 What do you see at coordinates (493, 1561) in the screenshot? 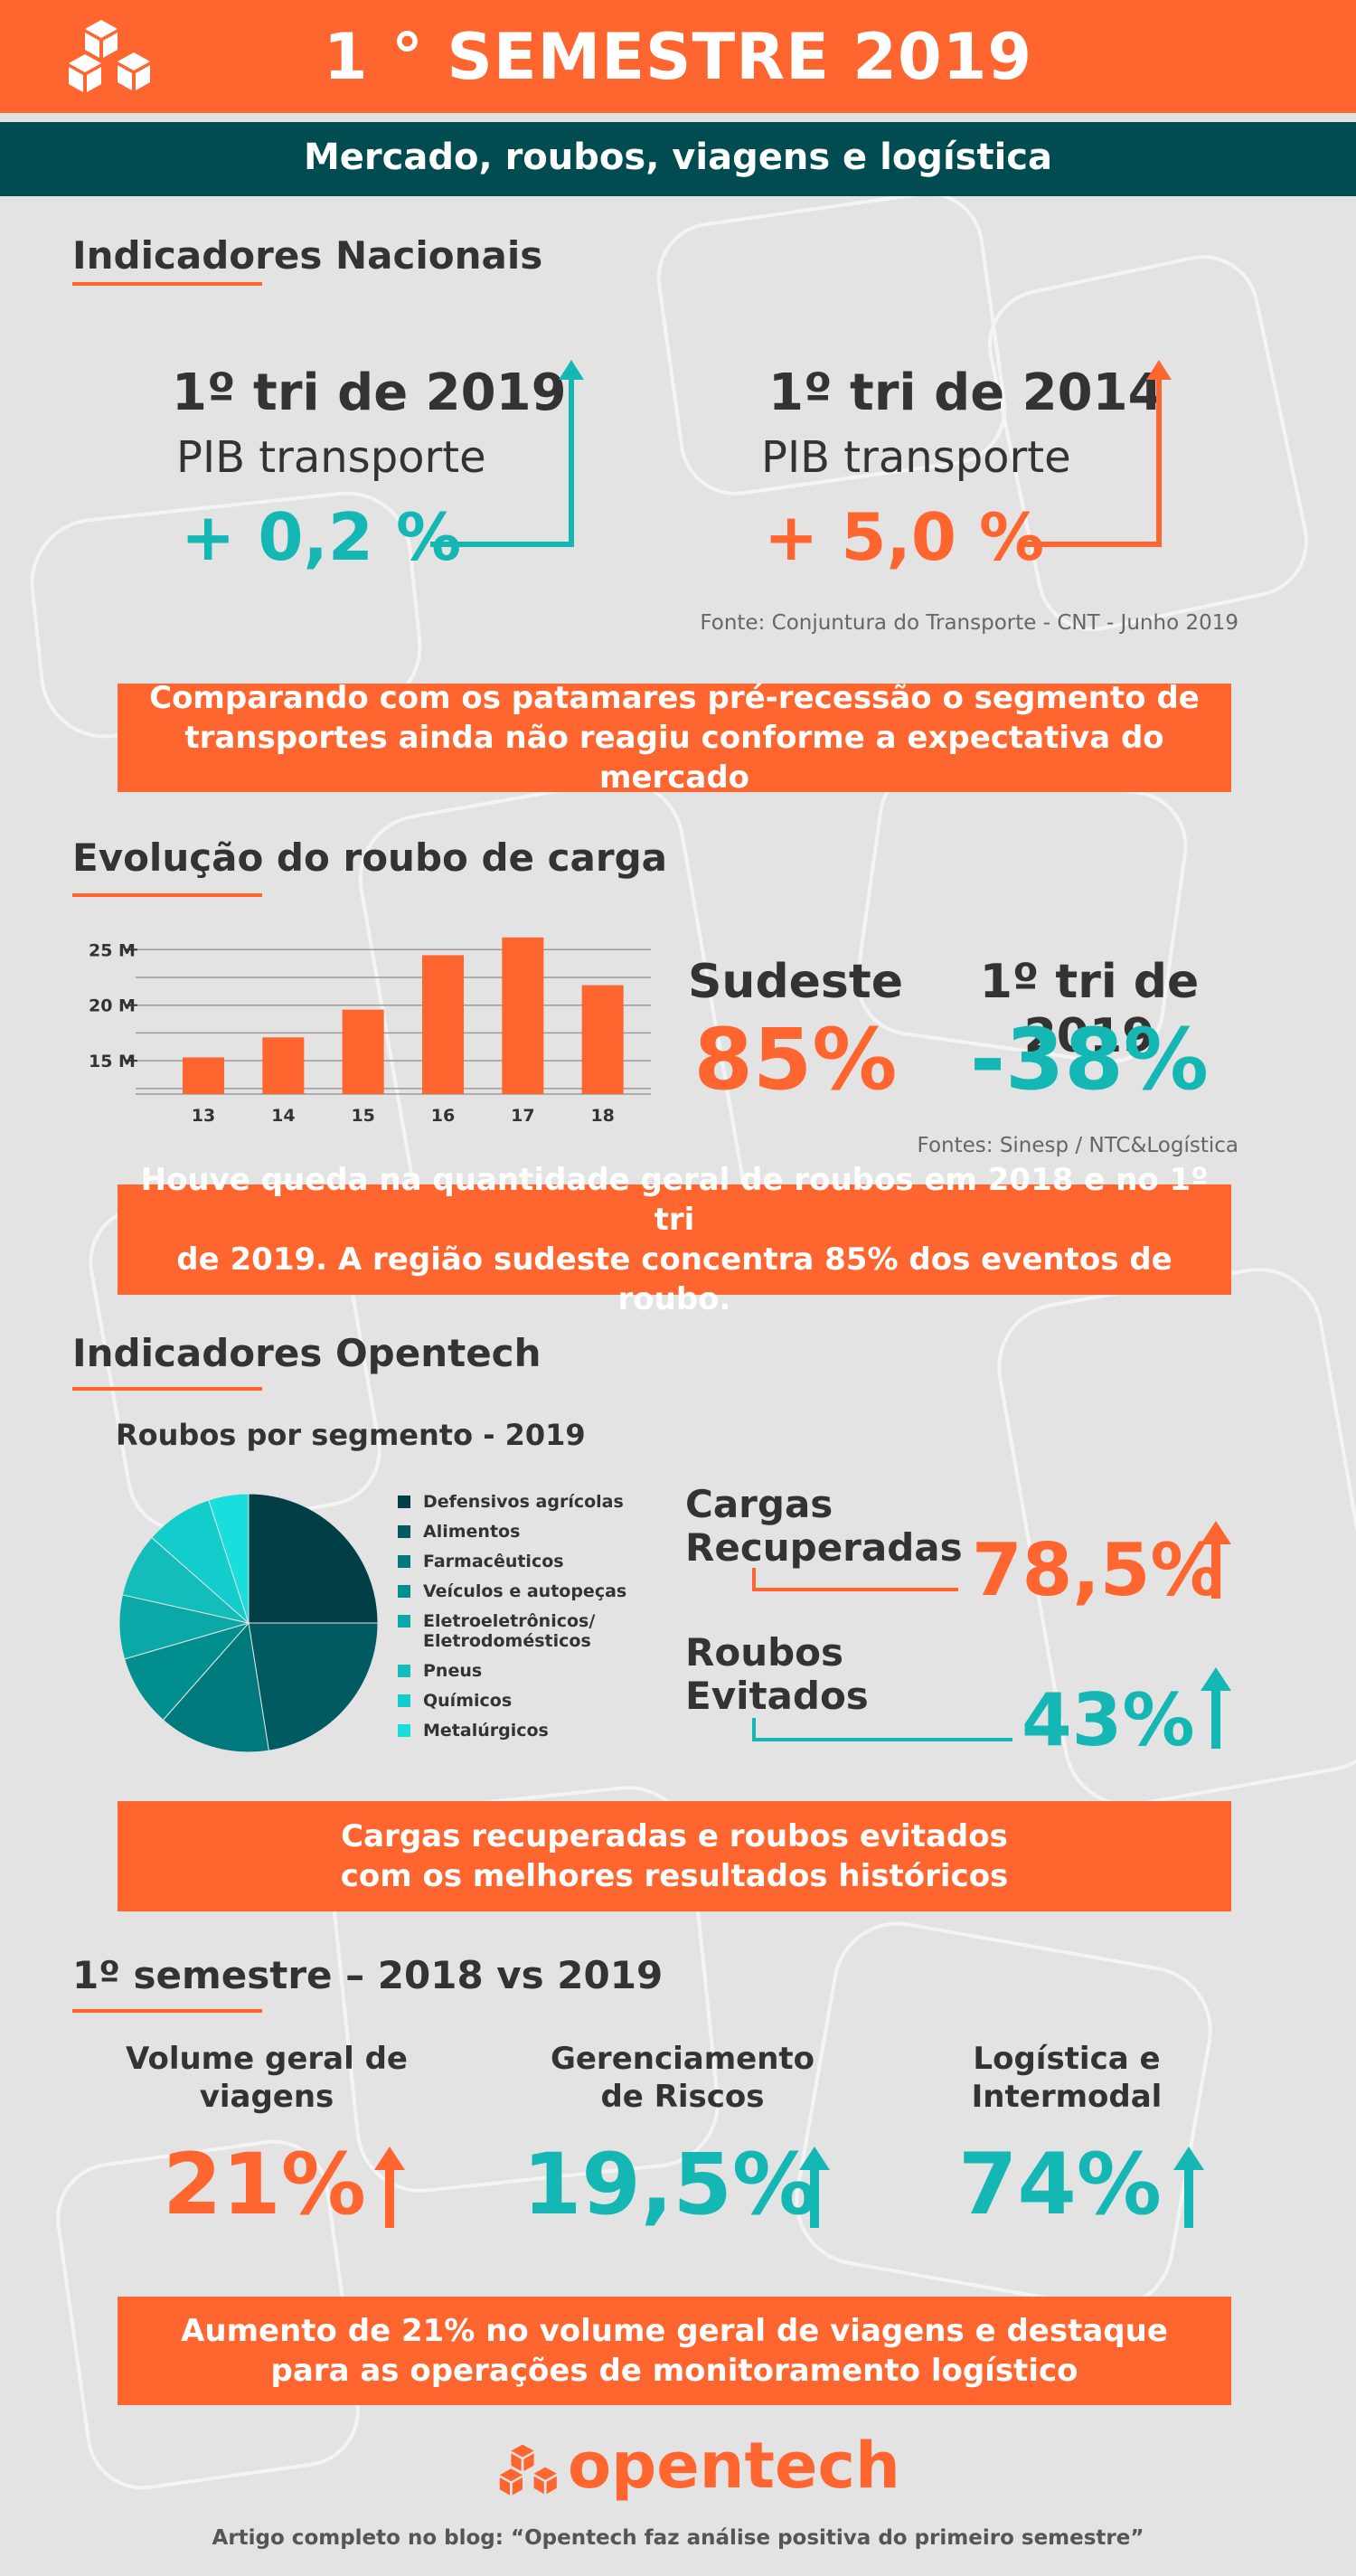
I see `legend-label: Farmacêuticos` at bounding box center [493, 1561].